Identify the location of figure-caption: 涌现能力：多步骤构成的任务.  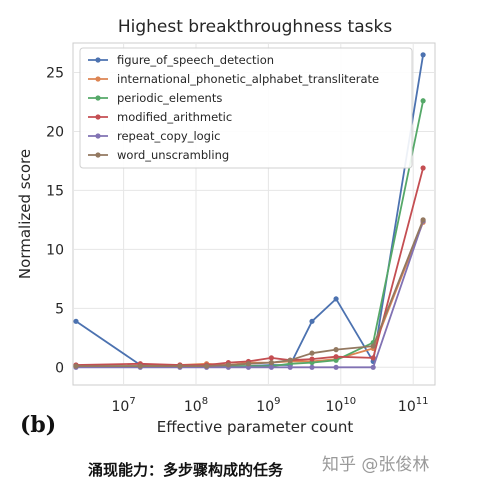
(186, 470).